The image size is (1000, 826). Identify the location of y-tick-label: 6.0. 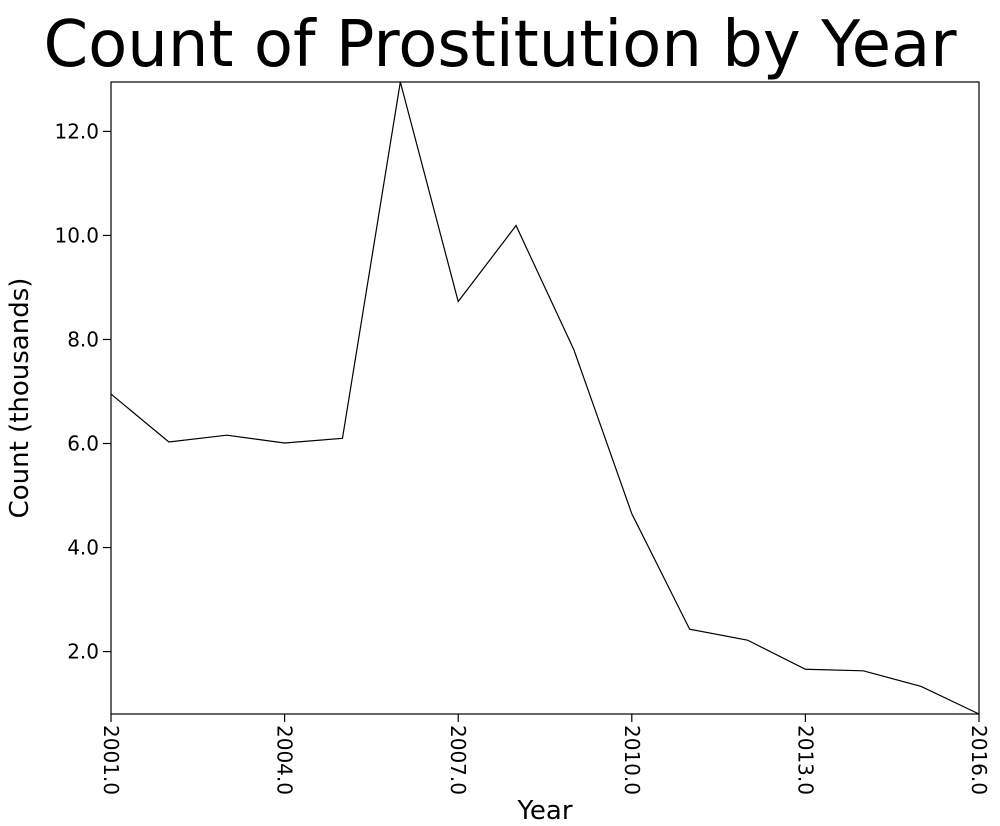
(83, 444).